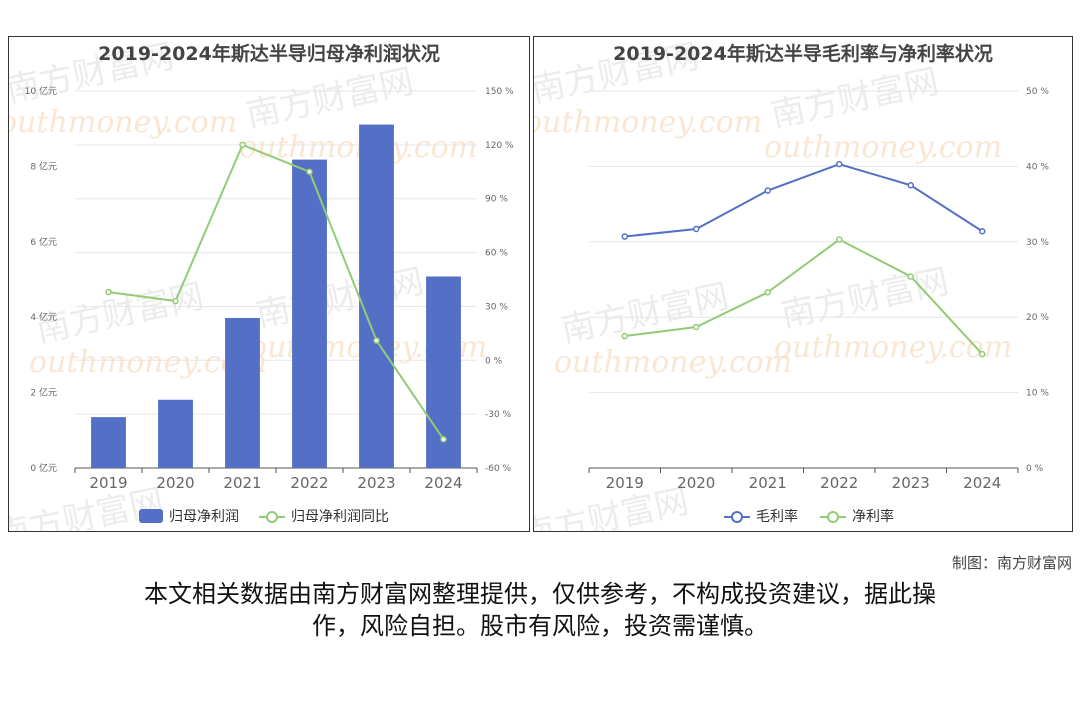 The width and height of the screenshot is (1080, 720). I want to click on y-tick-label: 10 亿元, so click(41, 91).